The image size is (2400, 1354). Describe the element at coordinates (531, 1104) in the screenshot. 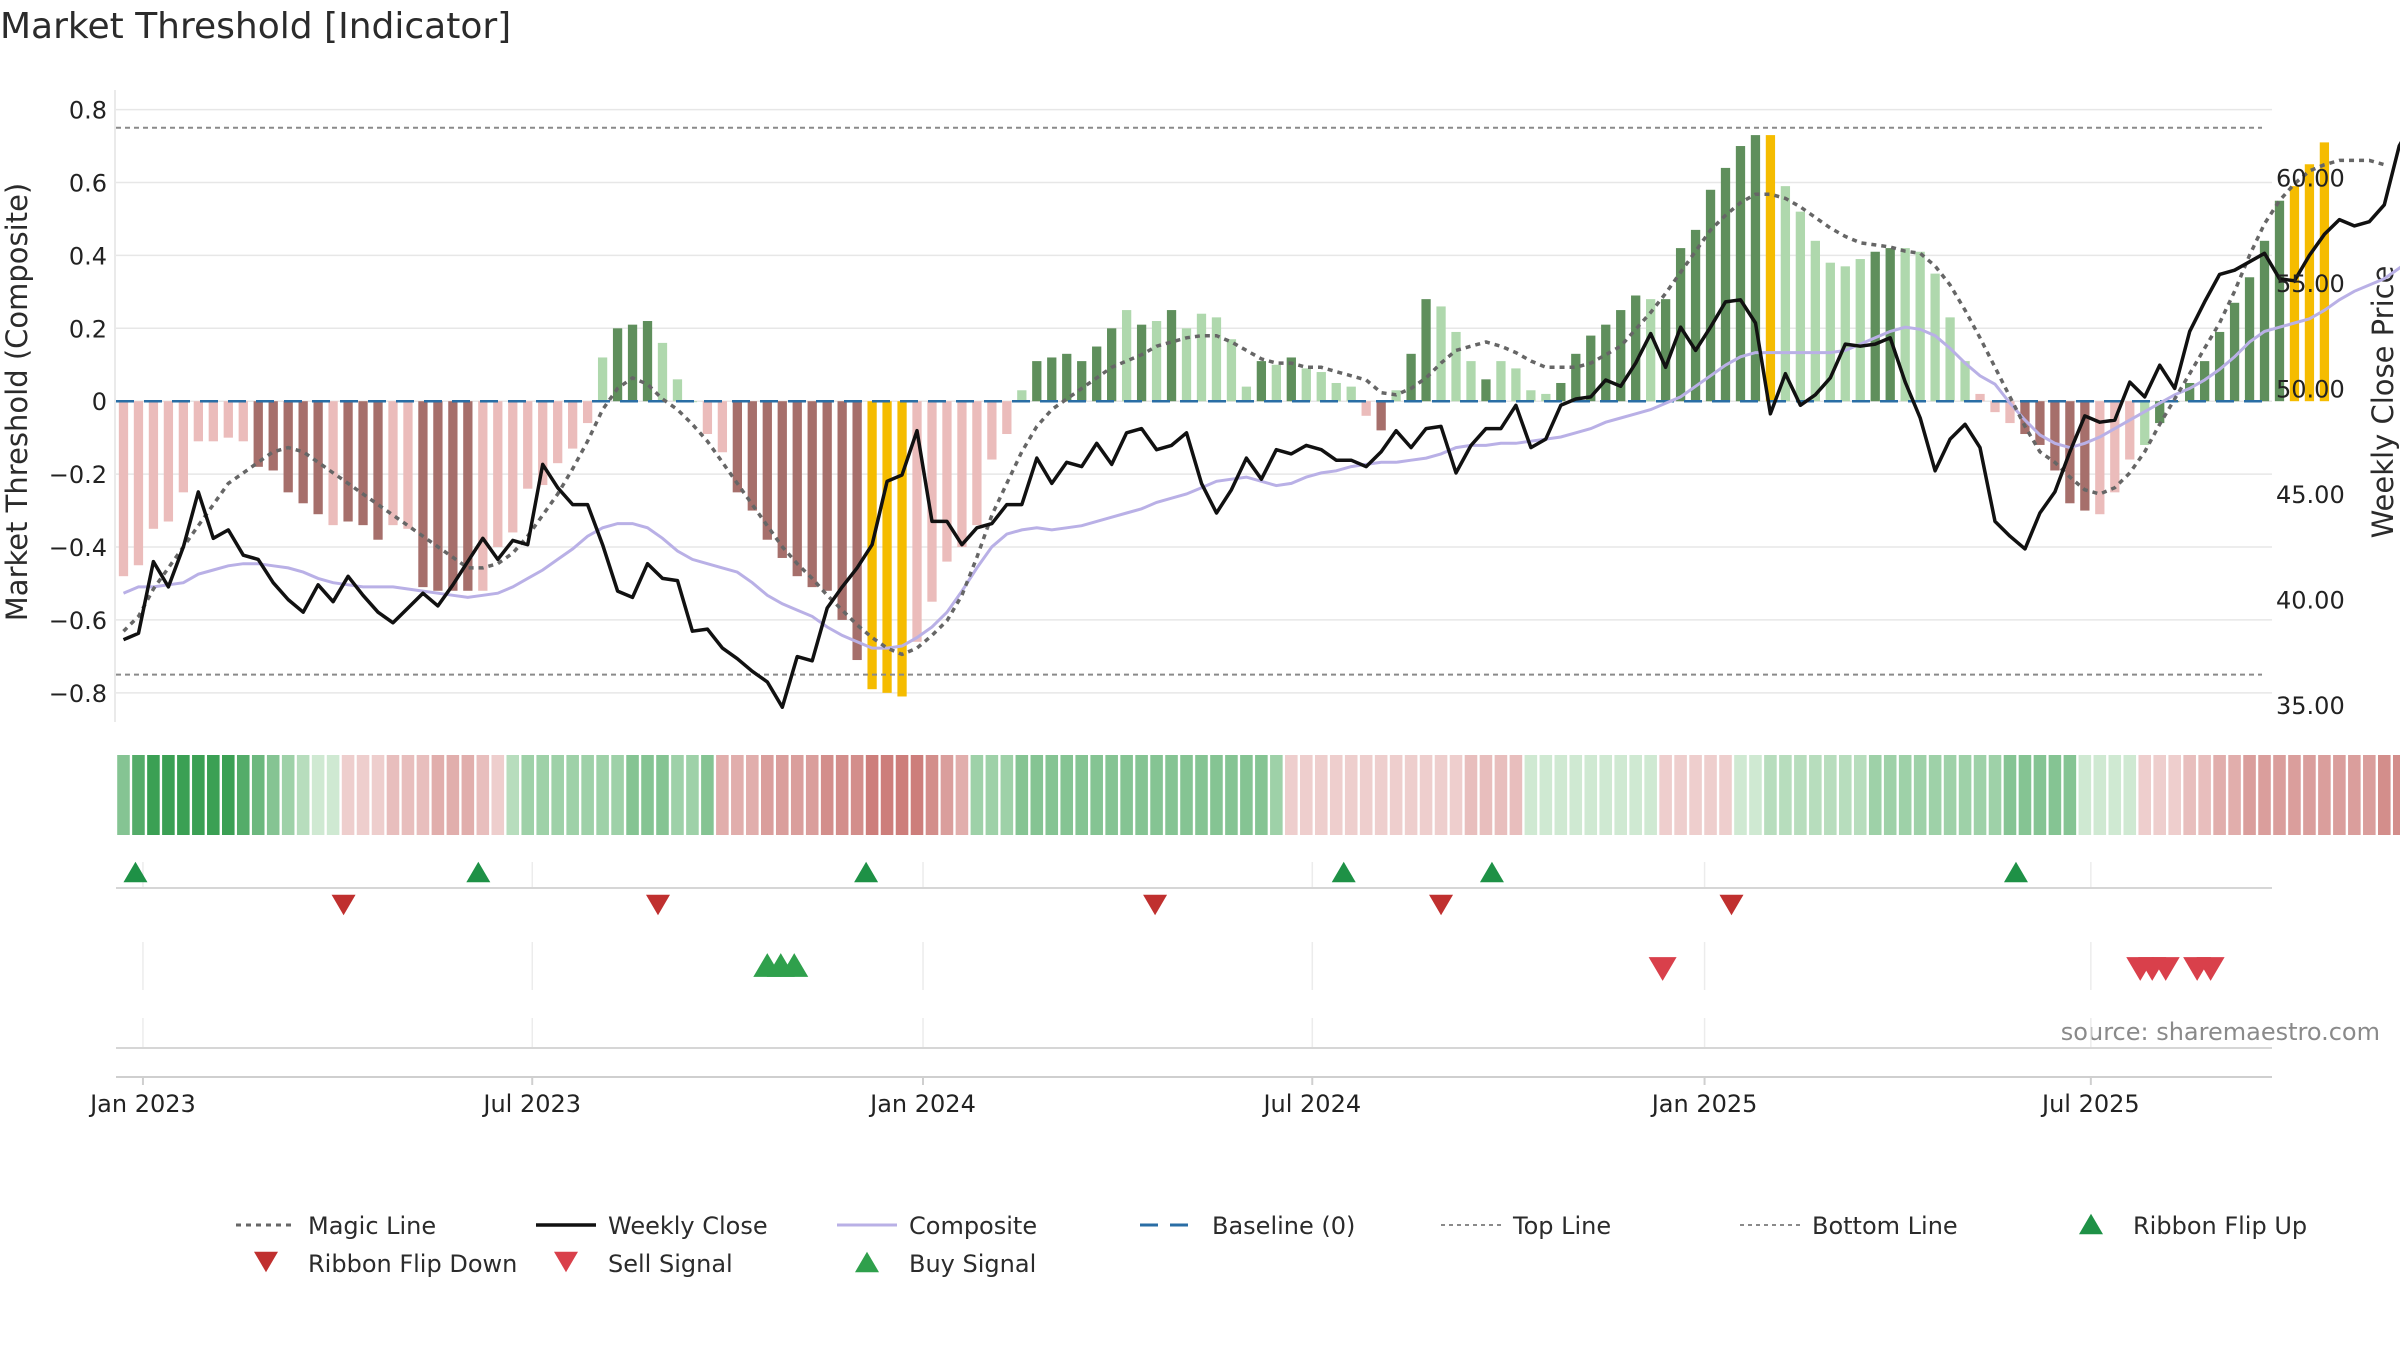

I see `x-tick-label: Jul 2023` at that location.